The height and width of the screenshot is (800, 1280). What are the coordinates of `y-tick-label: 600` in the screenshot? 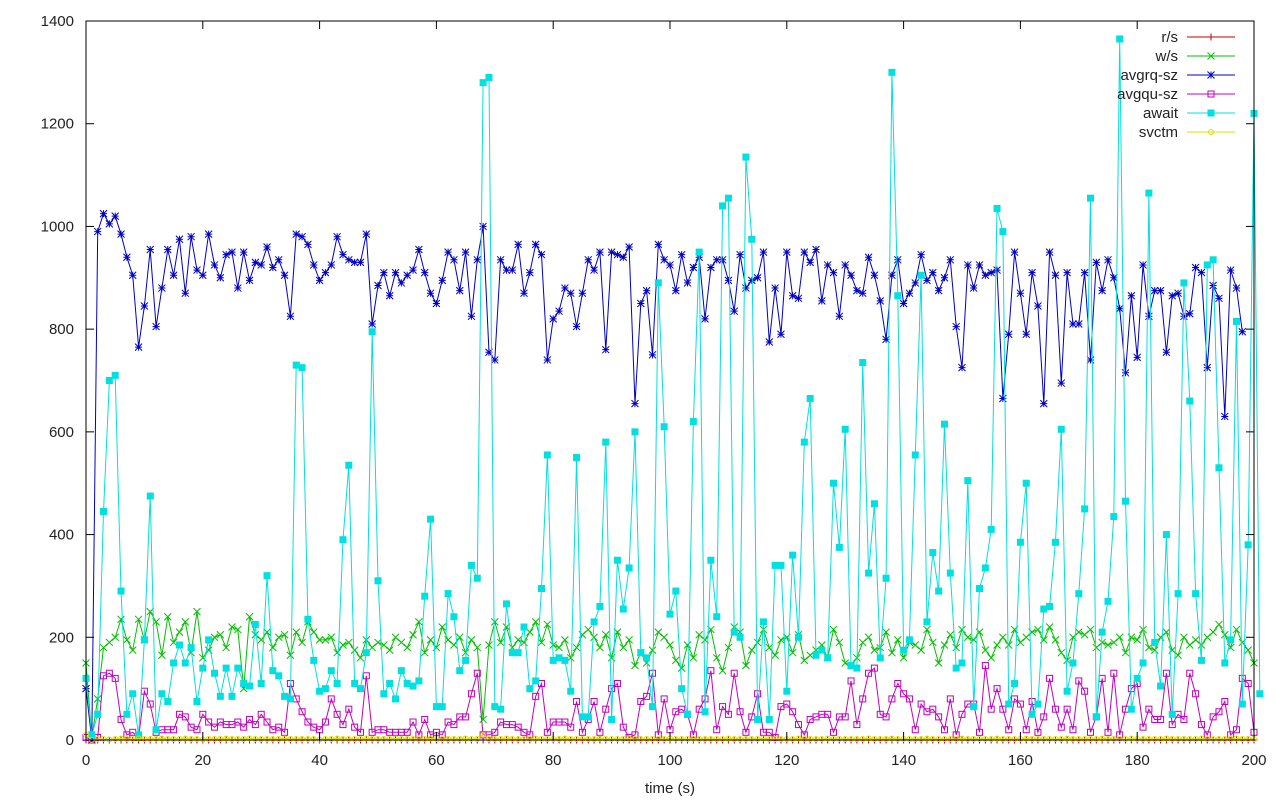 It's located at (61, 432).